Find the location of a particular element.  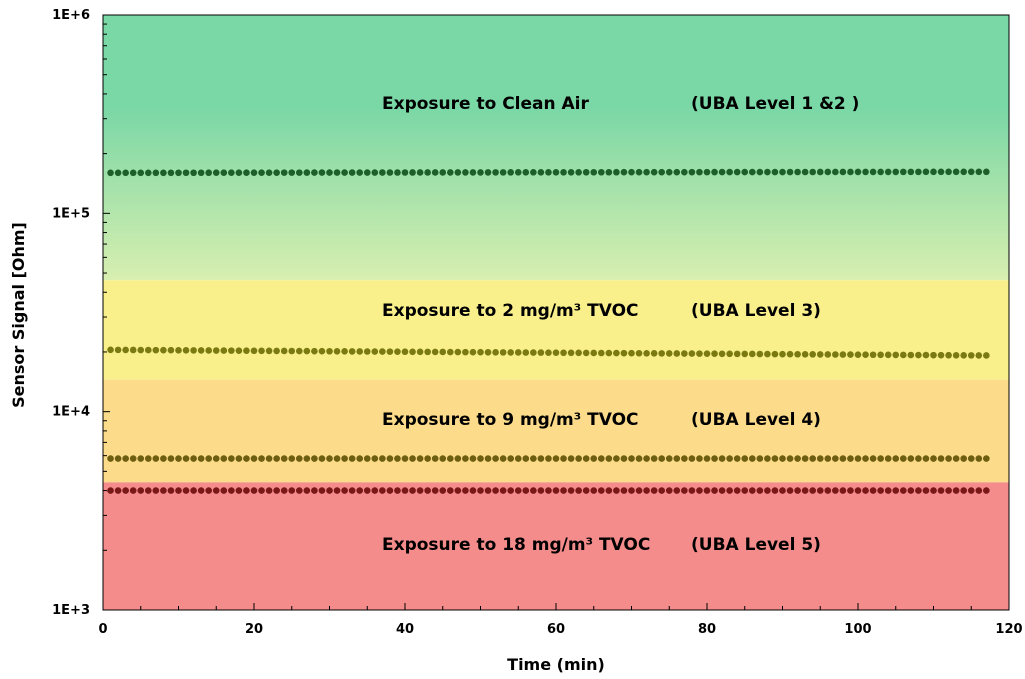

x-tick-label: 0 is located at coordinates (102, 629).